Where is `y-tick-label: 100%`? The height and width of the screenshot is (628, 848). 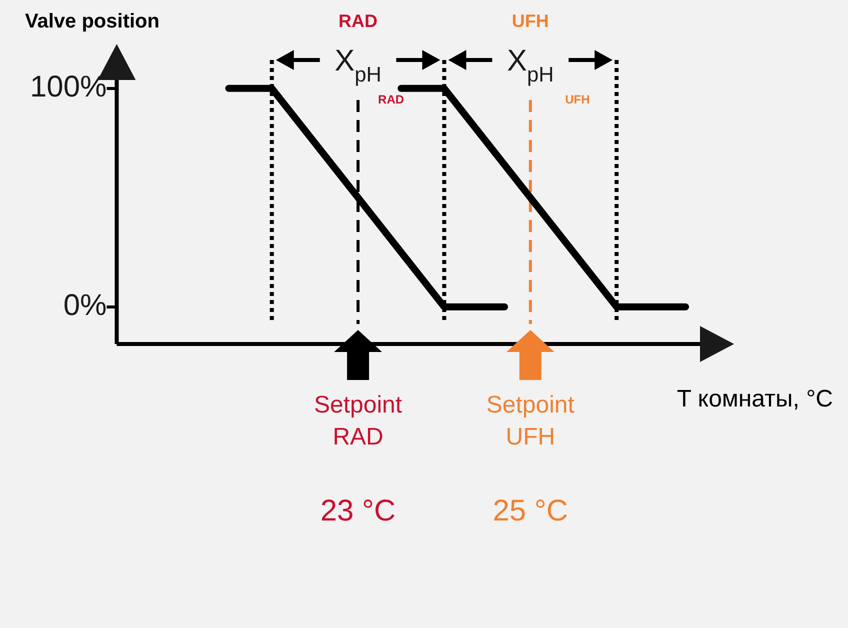 y-tick-label: 100% is located at coordinates (68, 87).